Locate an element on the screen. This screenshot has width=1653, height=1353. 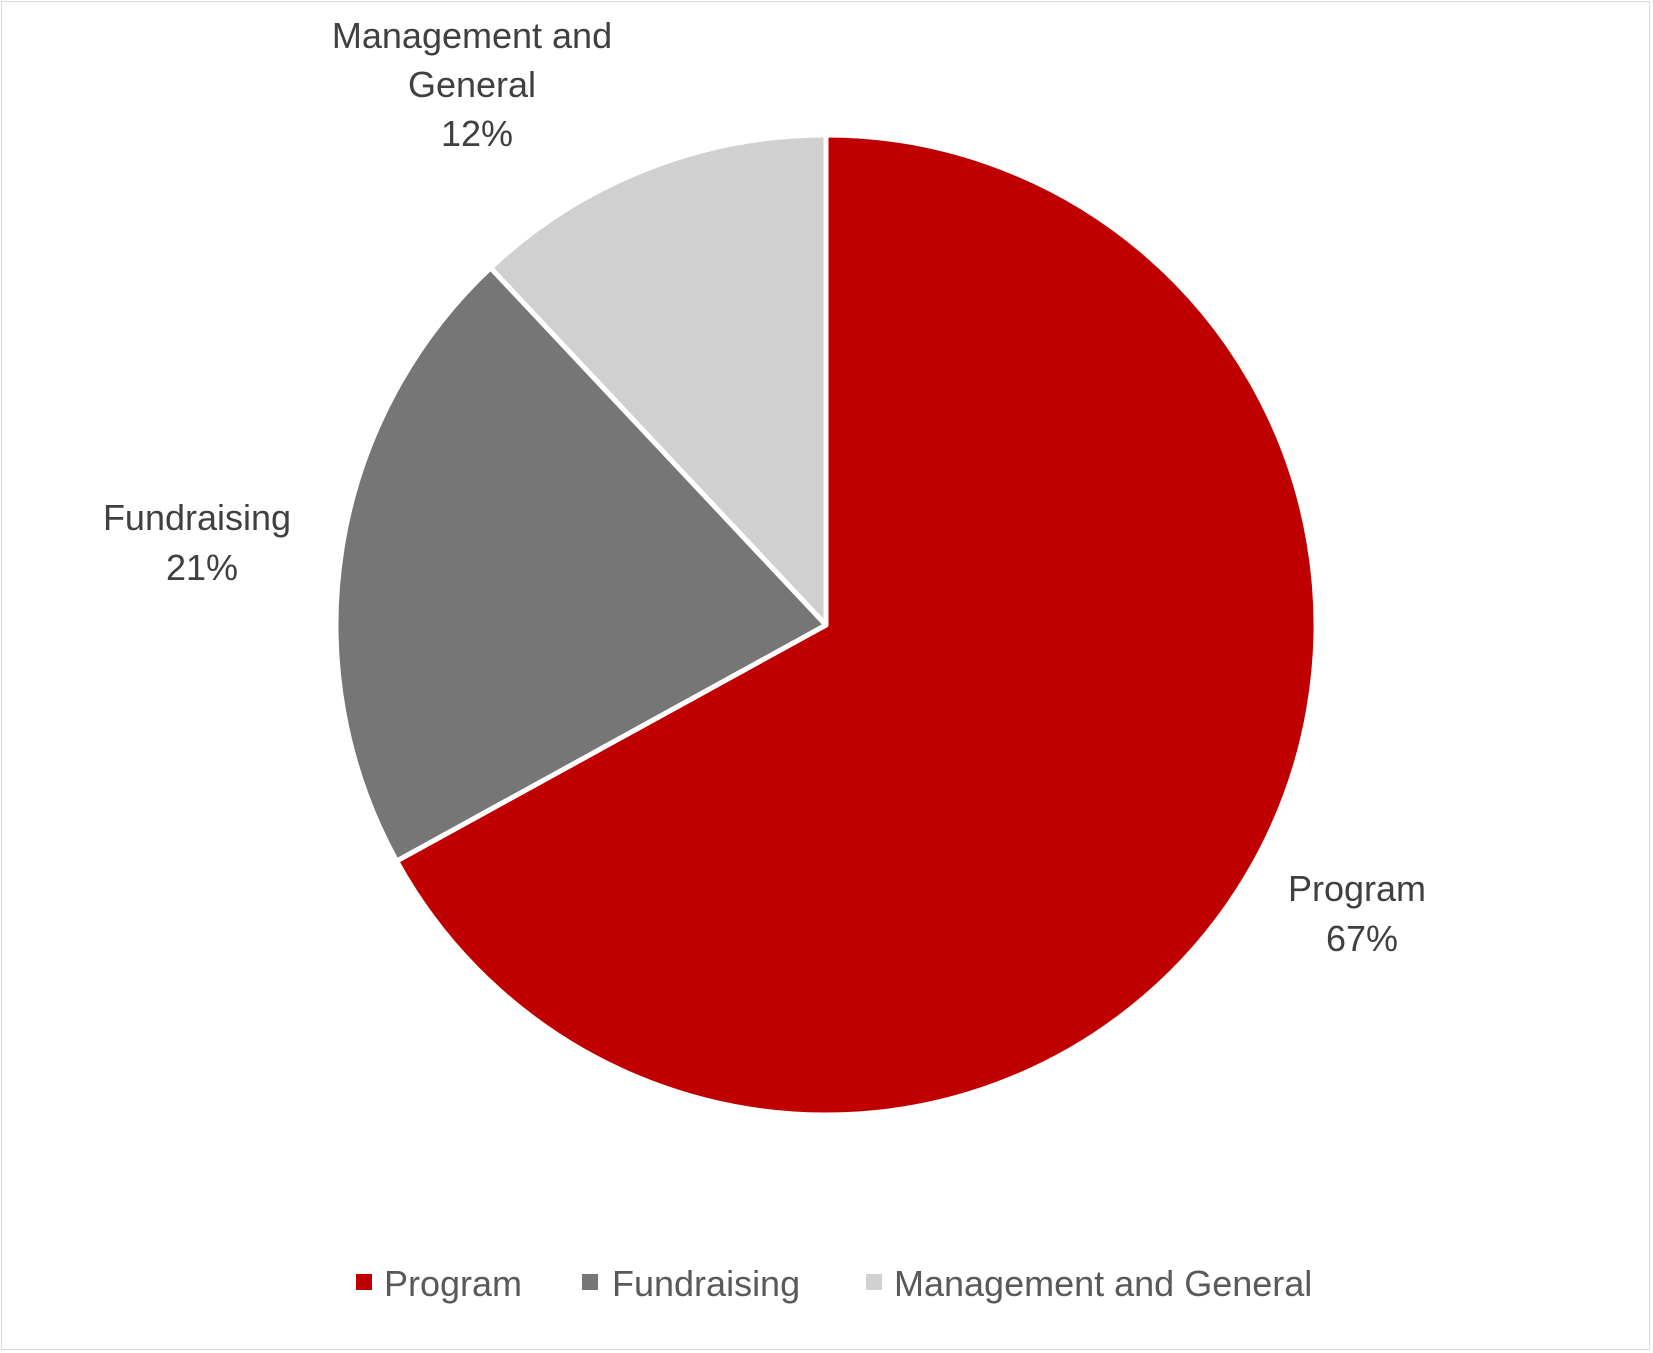
data-label-program-value: 67% is located at coordinates (1362, 938).